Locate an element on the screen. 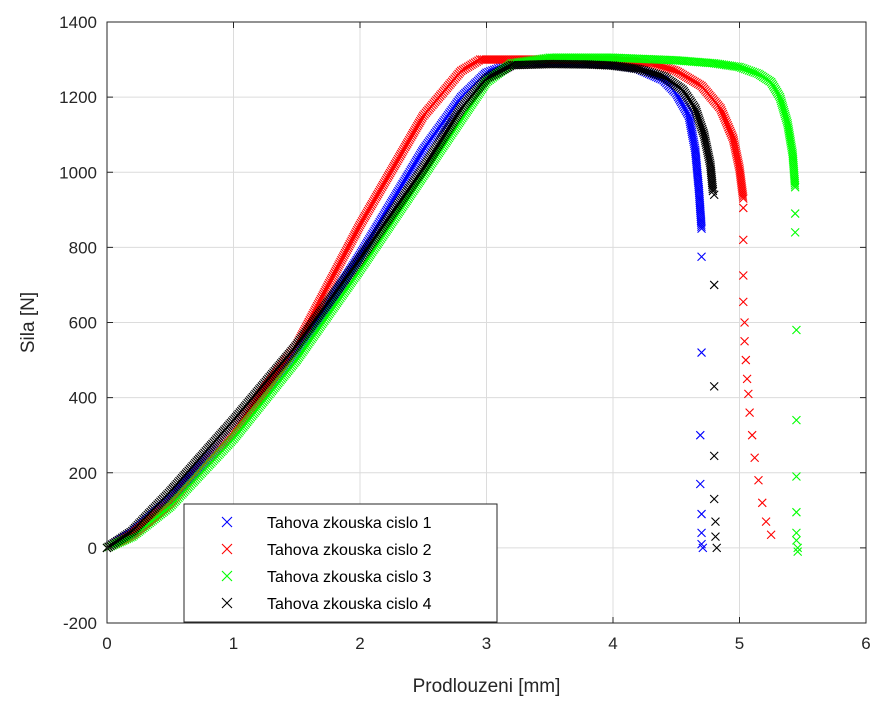  y-tick-label: 1200 is located at coordinates (78, 97).